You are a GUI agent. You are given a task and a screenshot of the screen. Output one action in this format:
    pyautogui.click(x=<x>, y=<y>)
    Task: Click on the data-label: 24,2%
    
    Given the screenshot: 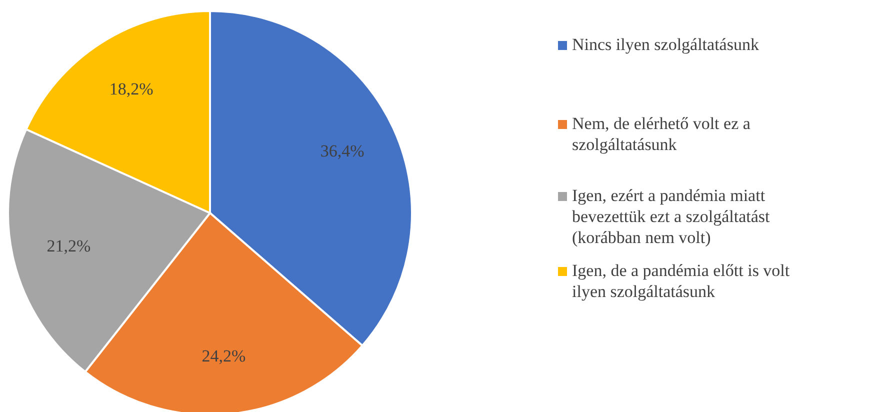 What is the action you would take?
    pyautogui.click(x=224, y=356)
    